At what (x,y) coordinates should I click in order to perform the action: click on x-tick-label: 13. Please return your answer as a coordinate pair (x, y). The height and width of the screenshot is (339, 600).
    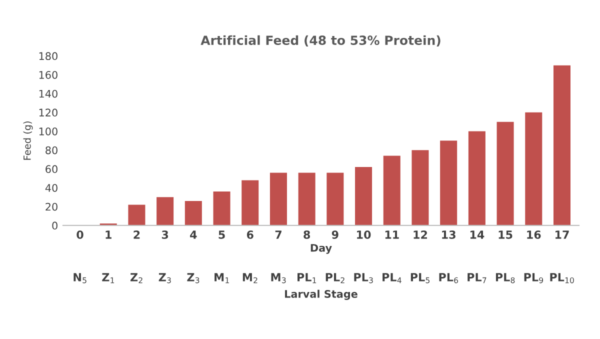
    Looking at the image, I should click on (449, 234).